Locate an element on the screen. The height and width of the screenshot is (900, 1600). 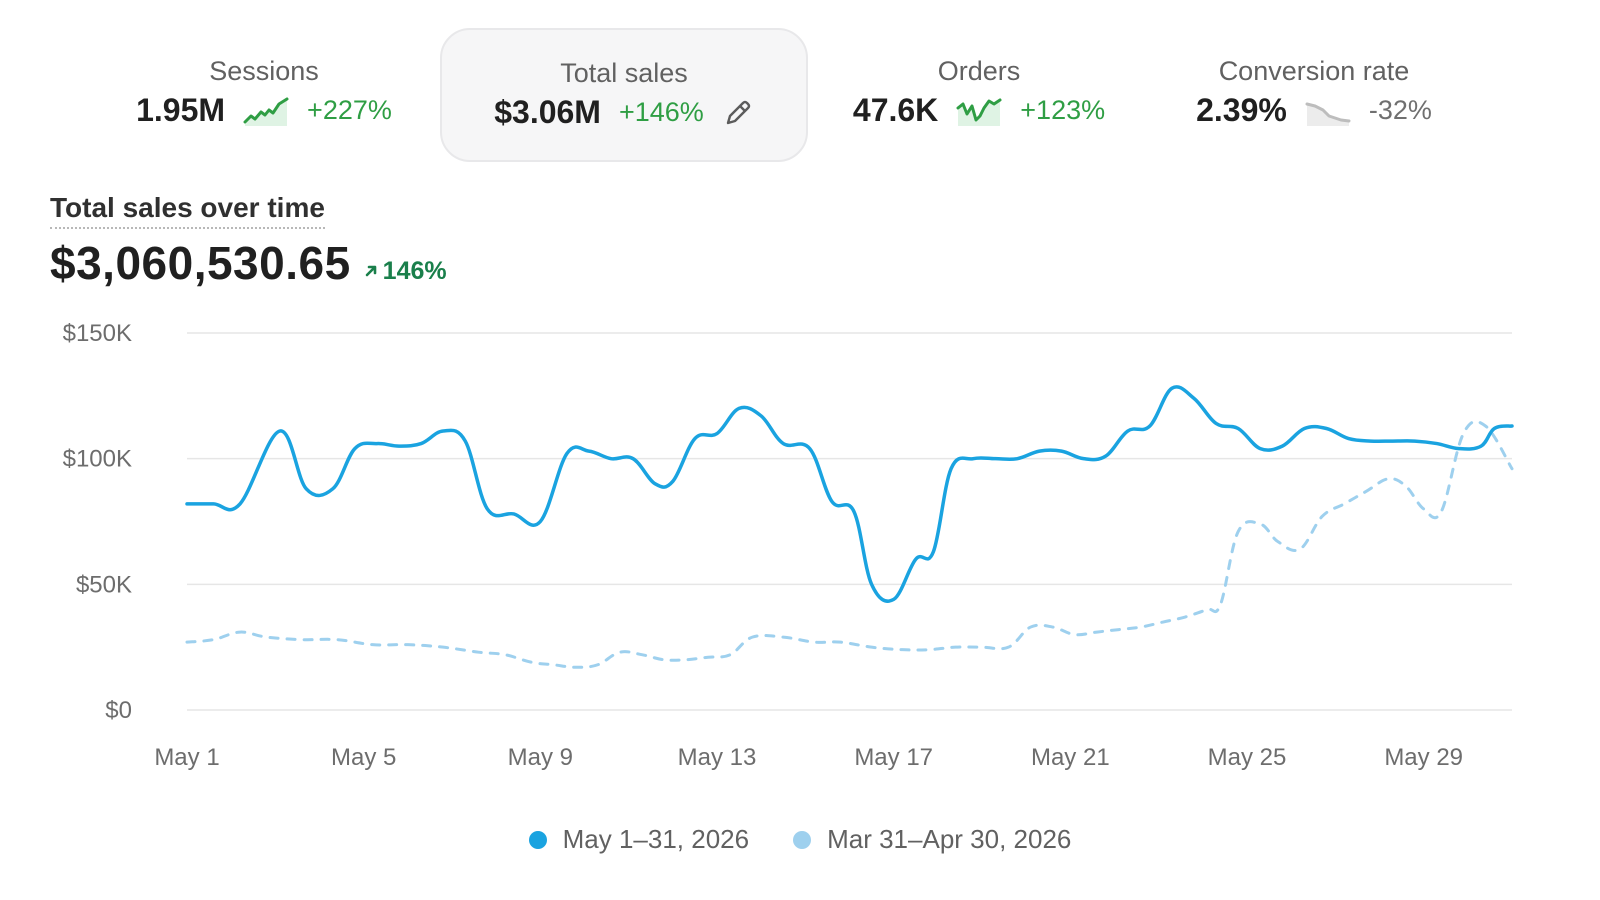
pencil-icon is located at coordinates (738, 113).